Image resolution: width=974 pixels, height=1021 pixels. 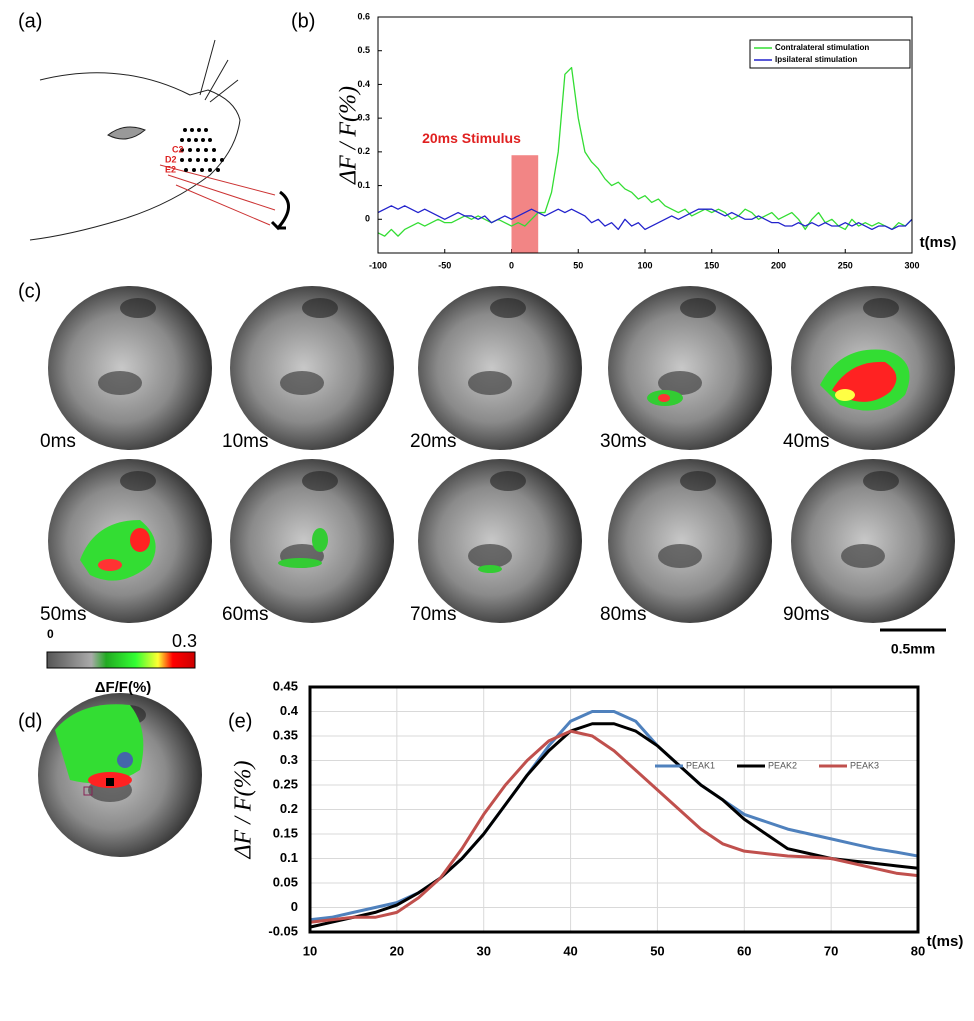 I want to click on y-tick-label: 0.35, so click(x=285, y=734).